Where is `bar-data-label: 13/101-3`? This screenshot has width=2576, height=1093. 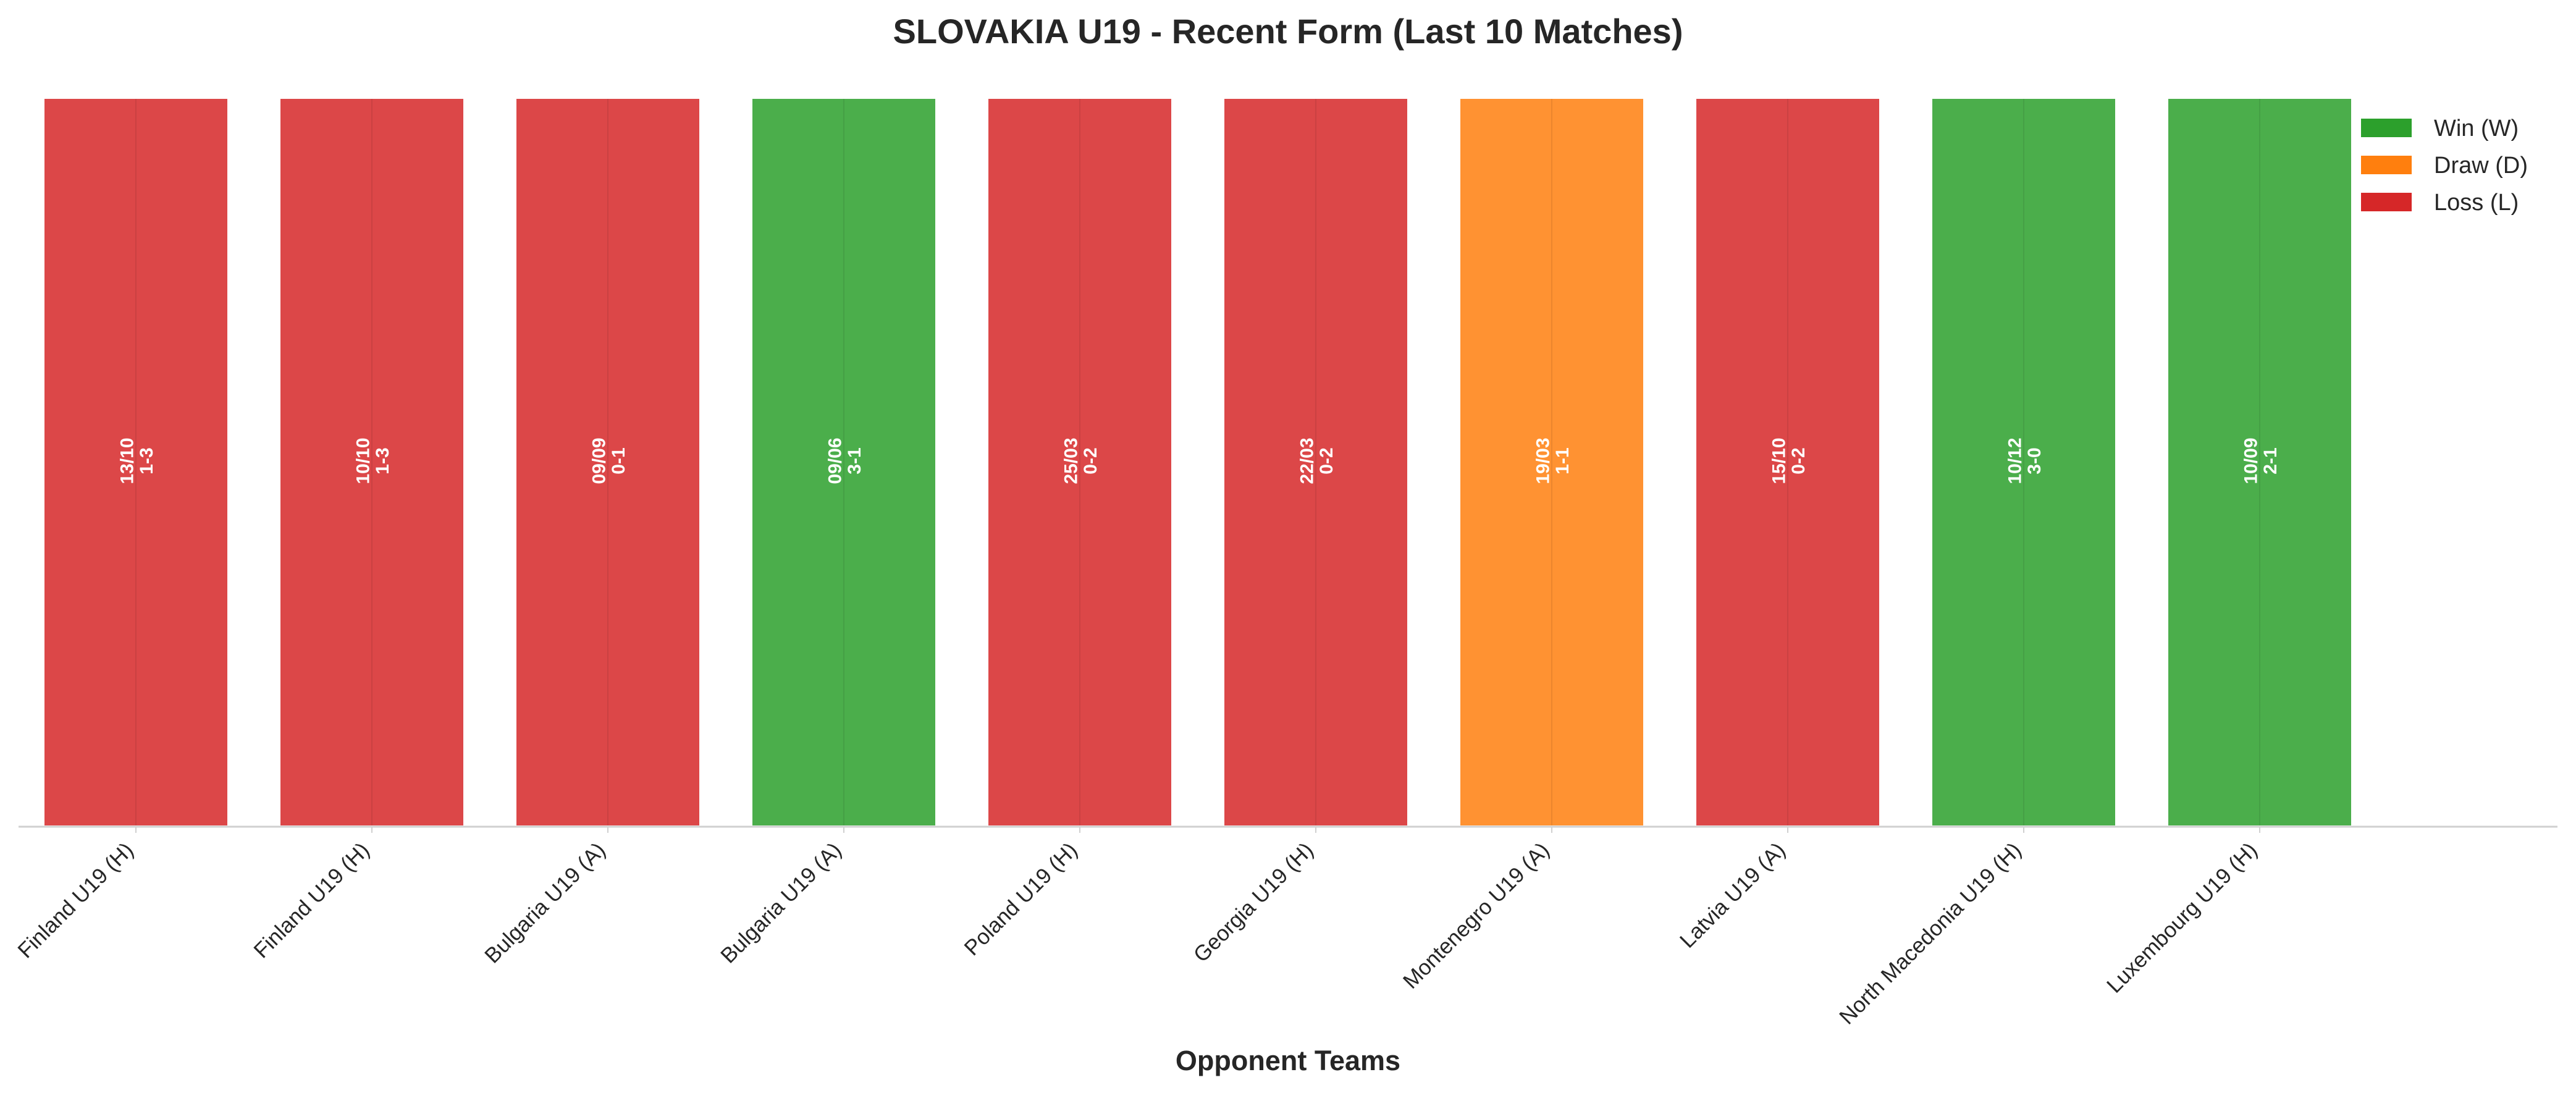 bar-data-label: 13/101-3 is located at coordinates (137, 460).